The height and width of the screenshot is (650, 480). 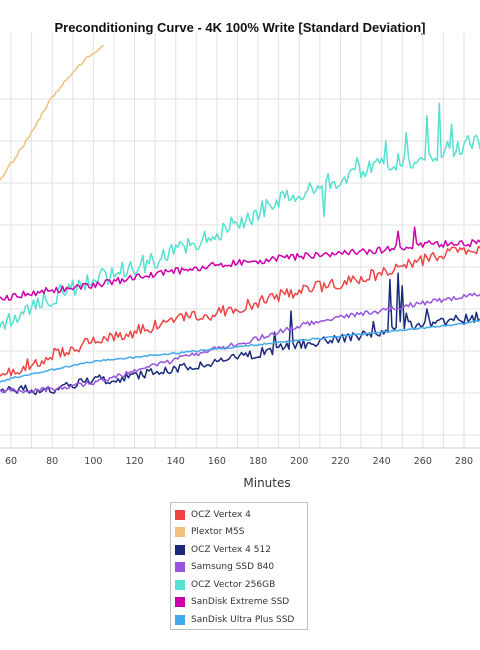 I want to click on legend-label: OCZ Vertex 4 512, so click(x=231, y=549).